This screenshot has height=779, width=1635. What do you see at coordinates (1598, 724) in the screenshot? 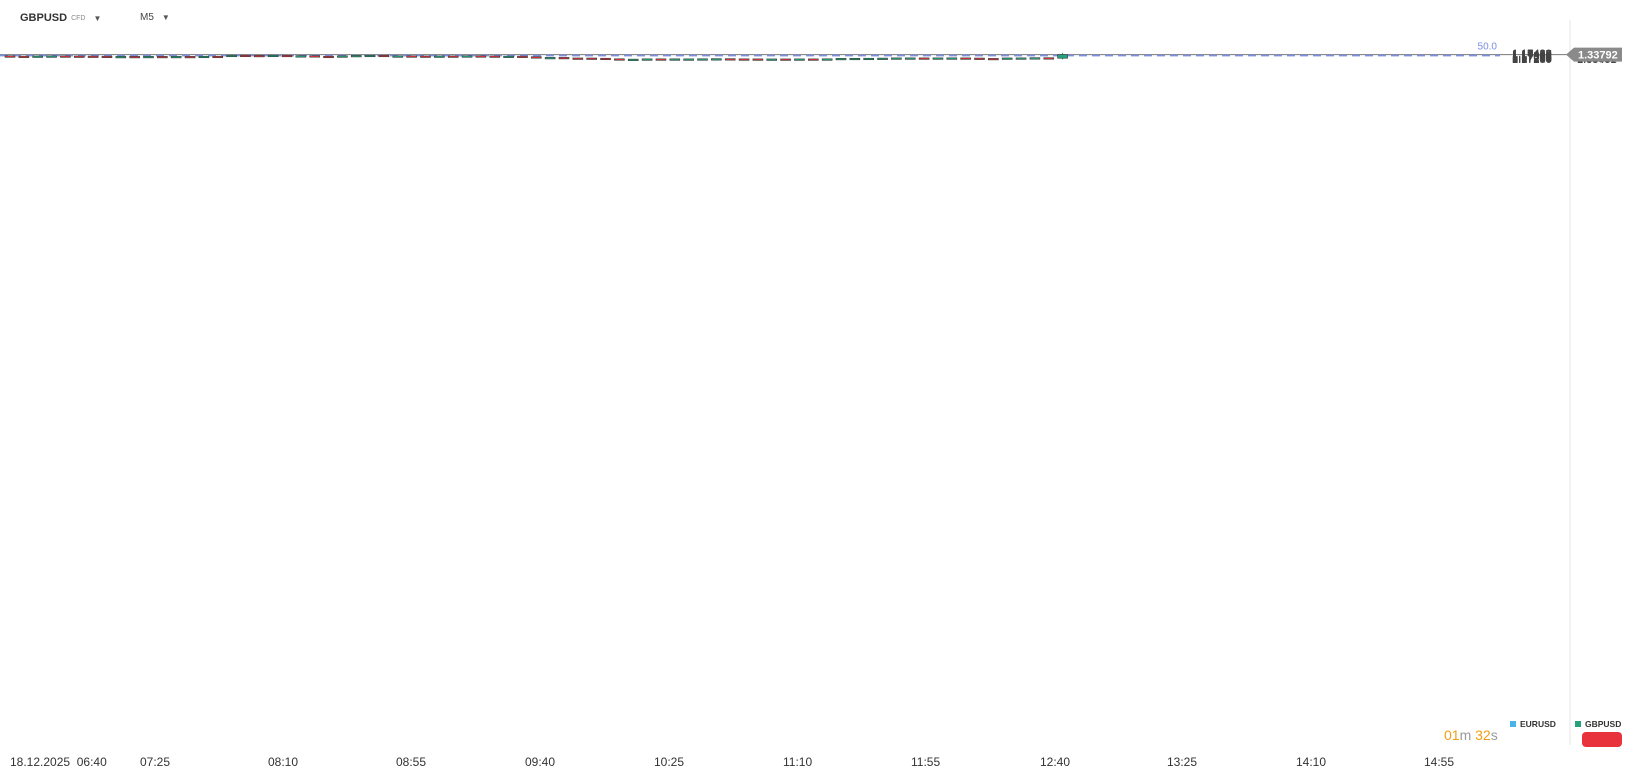
I see `legend-item-gbpusd: GBPUSD` at bounding box center [1598, 724].